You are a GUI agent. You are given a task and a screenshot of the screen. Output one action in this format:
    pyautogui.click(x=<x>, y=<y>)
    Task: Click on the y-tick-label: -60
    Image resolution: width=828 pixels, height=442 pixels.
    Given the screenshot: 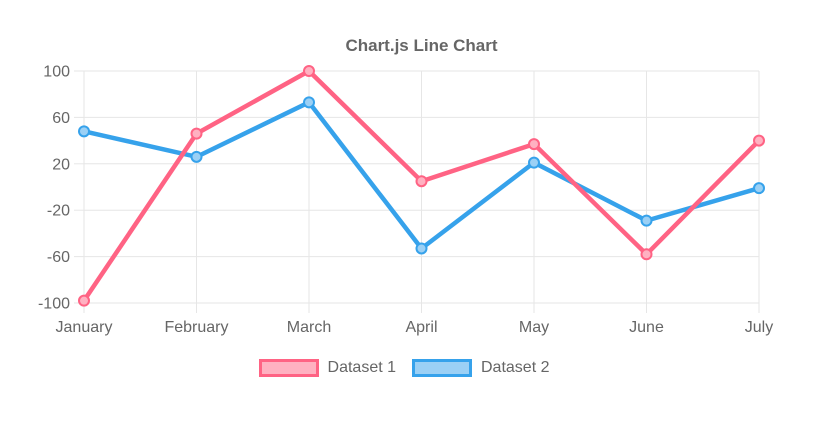 What is the action you would take?
    pyautogui.click(x=58, y=257)
    